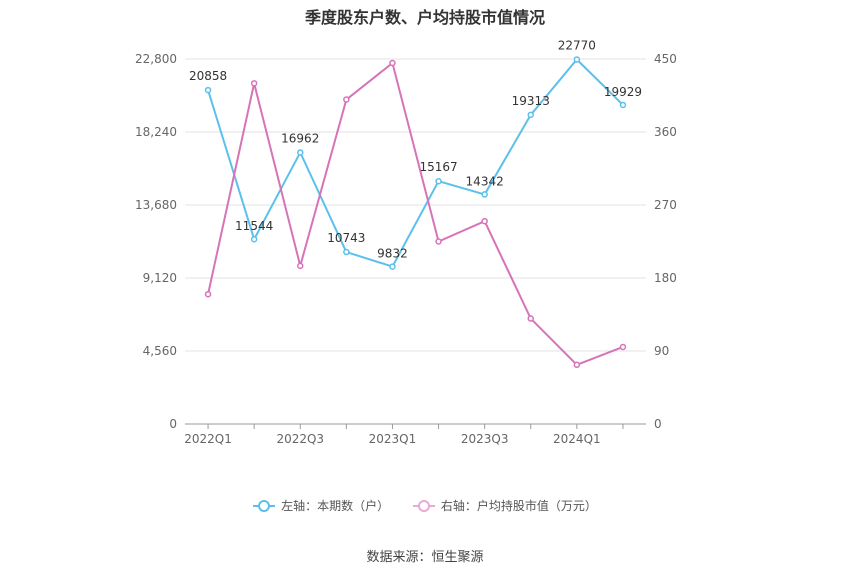  What do you see at coordinates (300, 439) in the screenshot?
I see `x-tick-label: 2022Q3` at bounding box center [300, 439].